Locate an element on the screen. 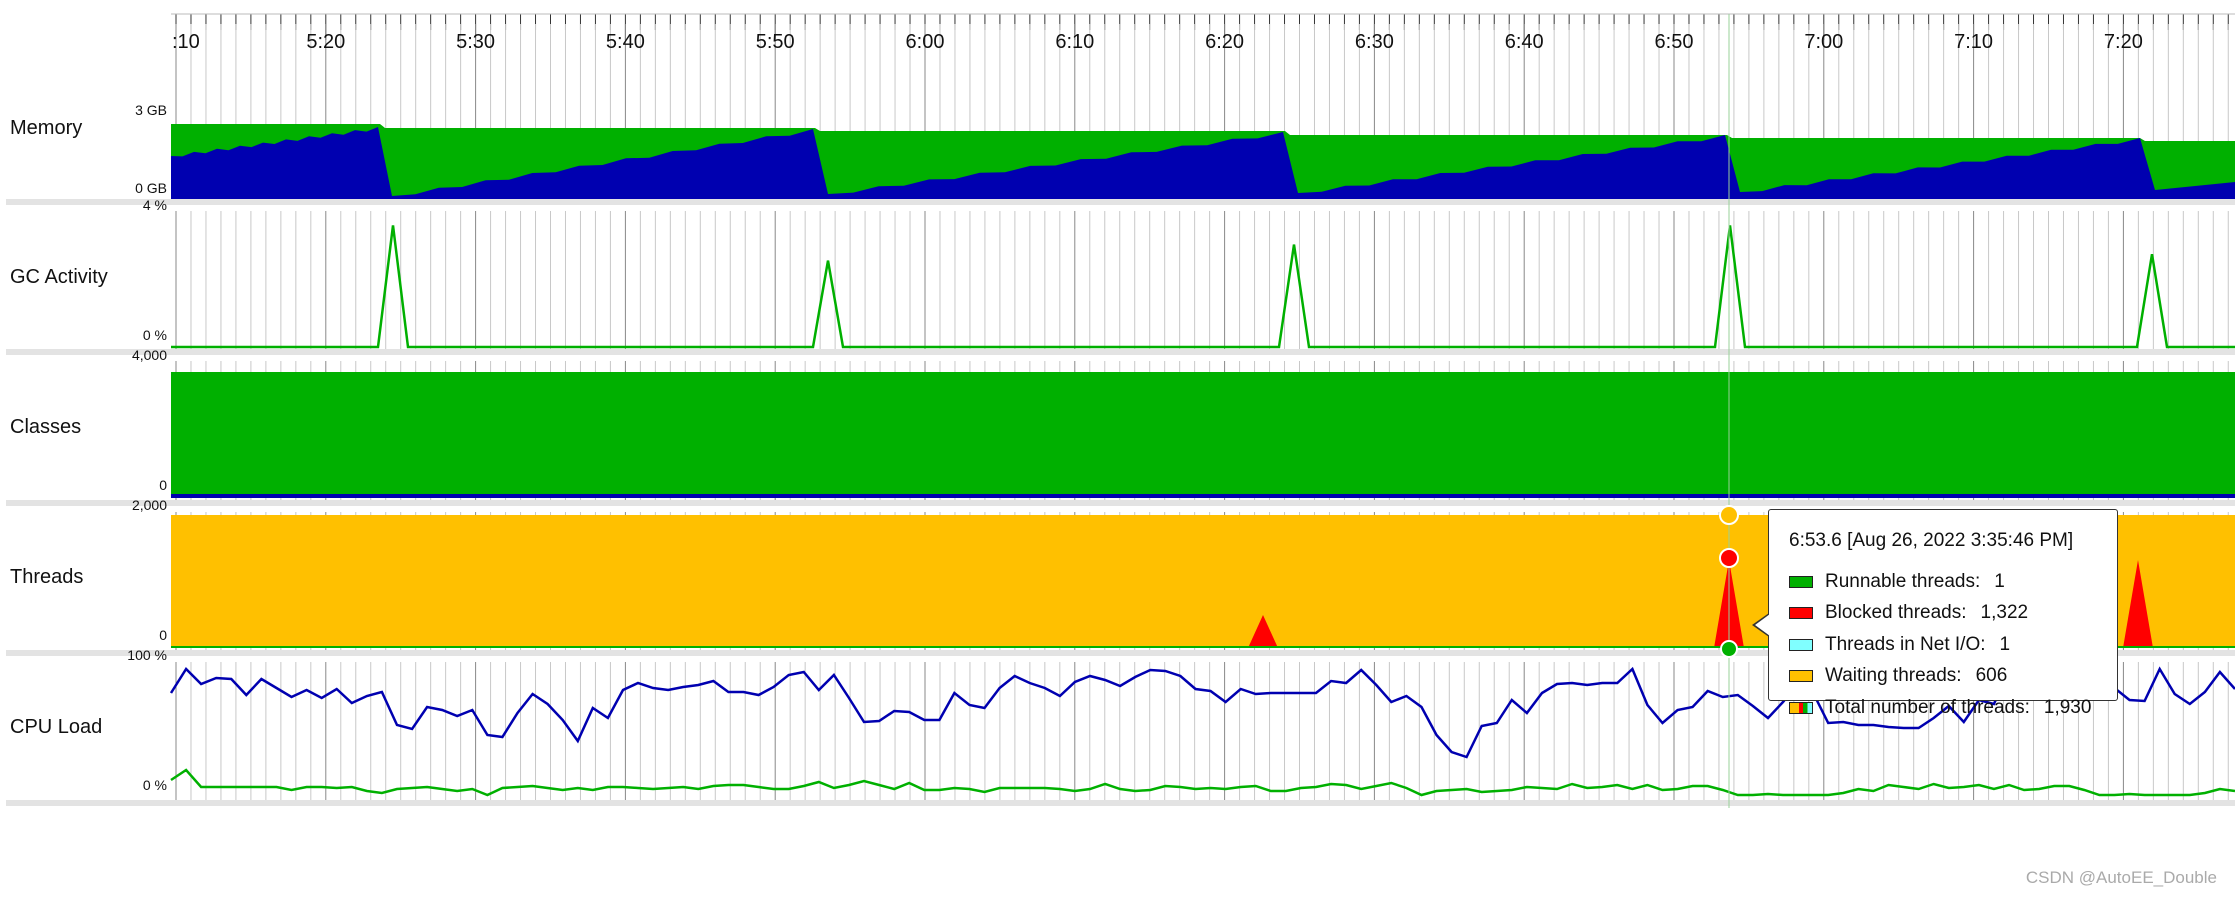 The height and width of the screenshot is (902, 2235). panel-label: CPU Load is located at coordinates (56, 727).